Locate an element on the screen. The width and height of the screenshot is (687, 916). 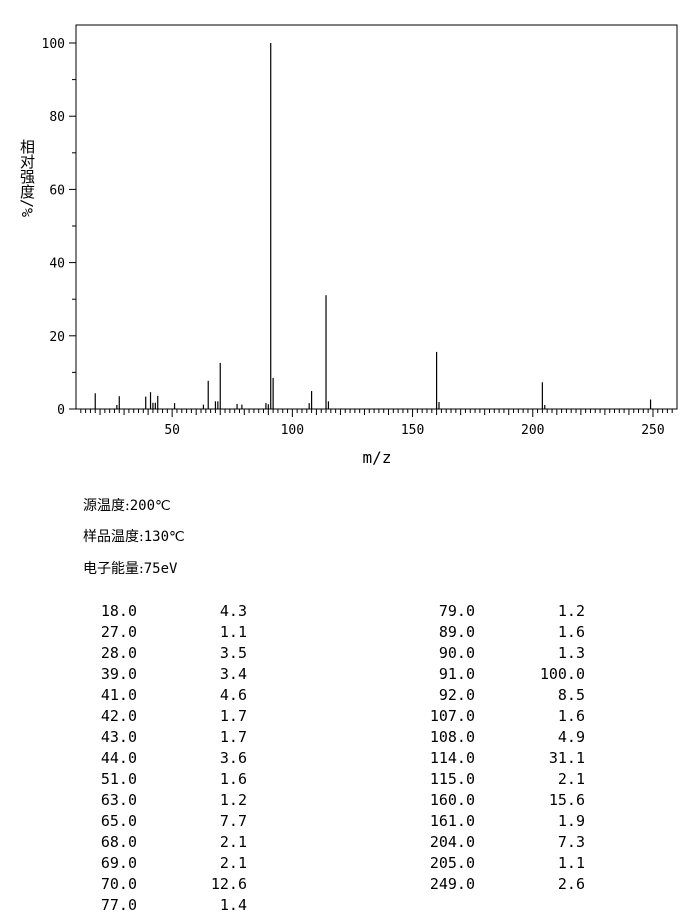
peak-table-row: 114.0 31.1 is located at coordinates (495, 758).